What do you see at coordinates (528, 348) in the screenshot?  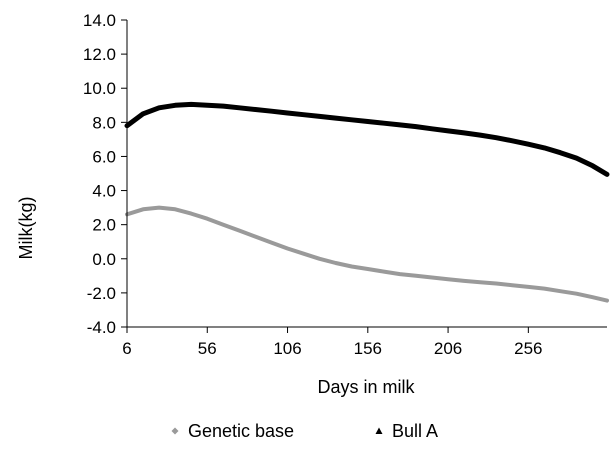 I see `x-tick-label: 256` at bounding box center [528, 348].